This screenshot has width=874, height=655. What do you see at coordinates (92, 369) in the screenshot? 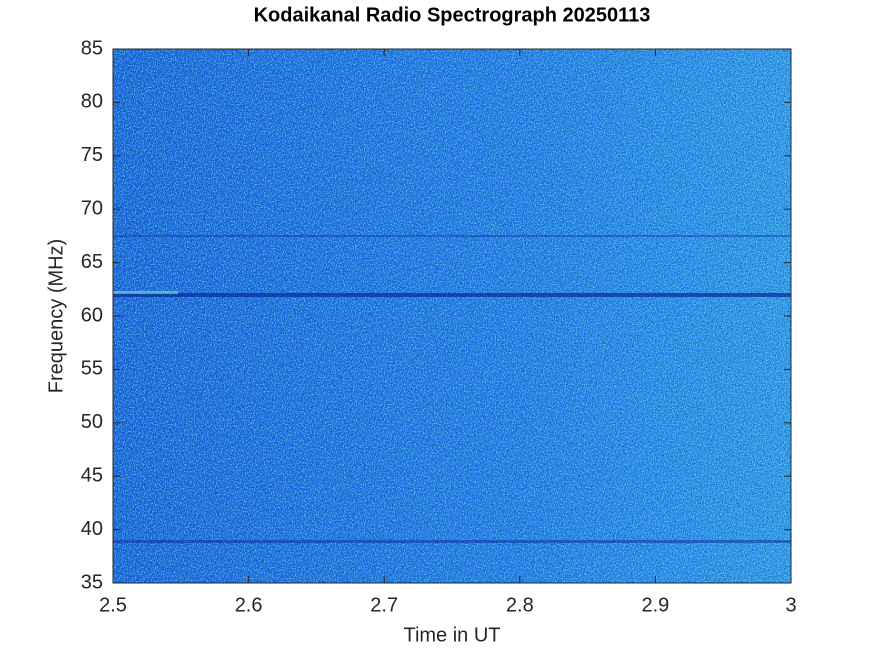
I see `y-tick-label: 55` at bounding box center [92, 369].